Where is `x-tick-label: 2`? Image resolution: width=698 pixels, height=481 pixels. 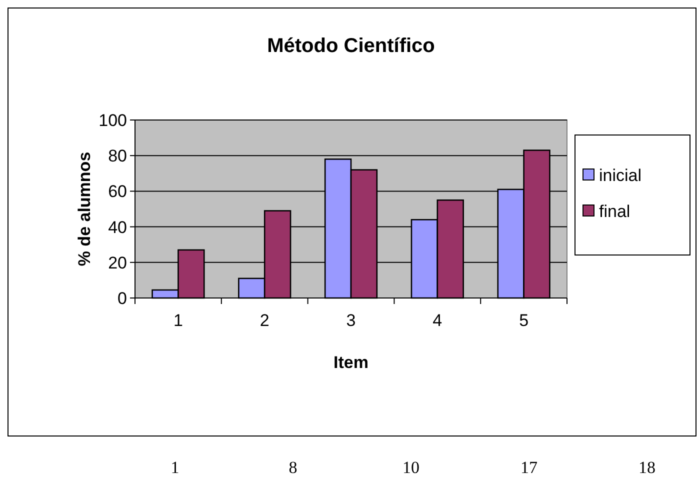
x-tick-label: 2 is located at coordinates (265, 320).